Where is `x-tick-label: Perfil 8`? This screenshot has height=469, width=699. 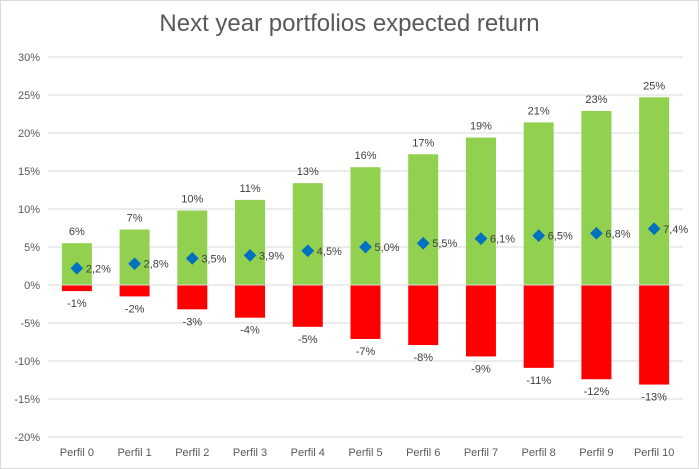
x-tick-label: Perfil 8 is located at coordinates (539, 453).